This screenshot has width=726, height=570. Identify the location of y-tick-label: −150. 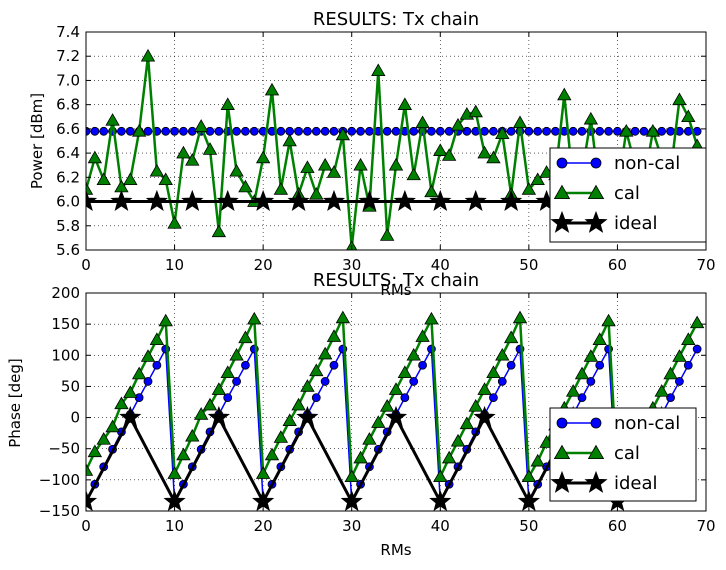
(59, 511).